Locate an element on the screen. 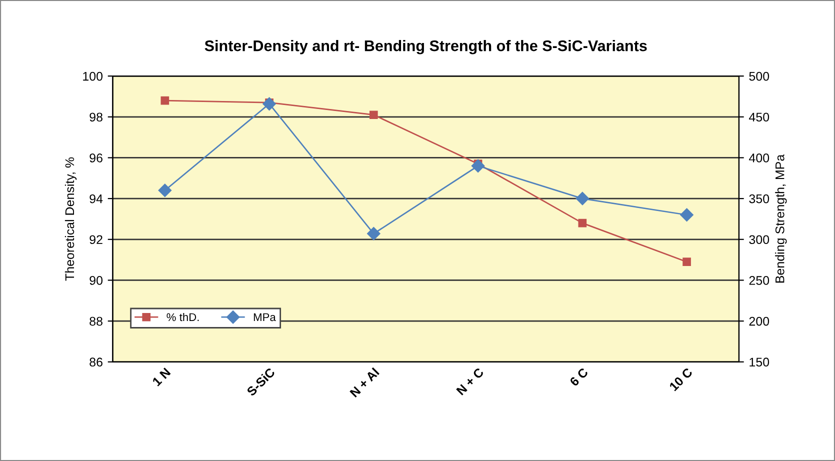 This screenshot has width=835, height=461. y-tick-label: 90 is located at coordinates (96, 280).